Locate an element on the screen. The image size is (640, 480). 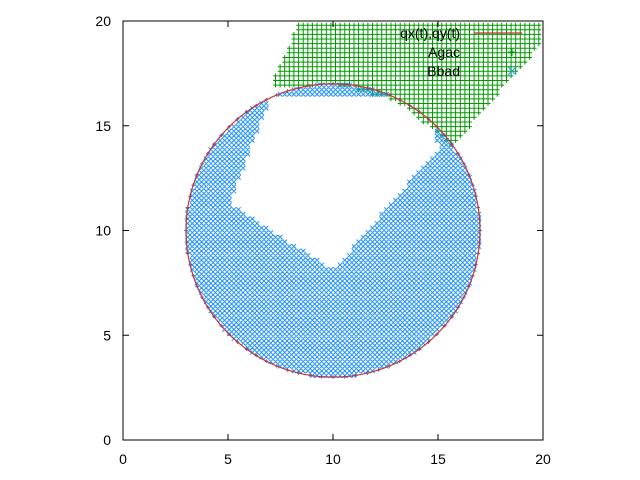
legend-entry: Agac is located at coordinates (472, 52).